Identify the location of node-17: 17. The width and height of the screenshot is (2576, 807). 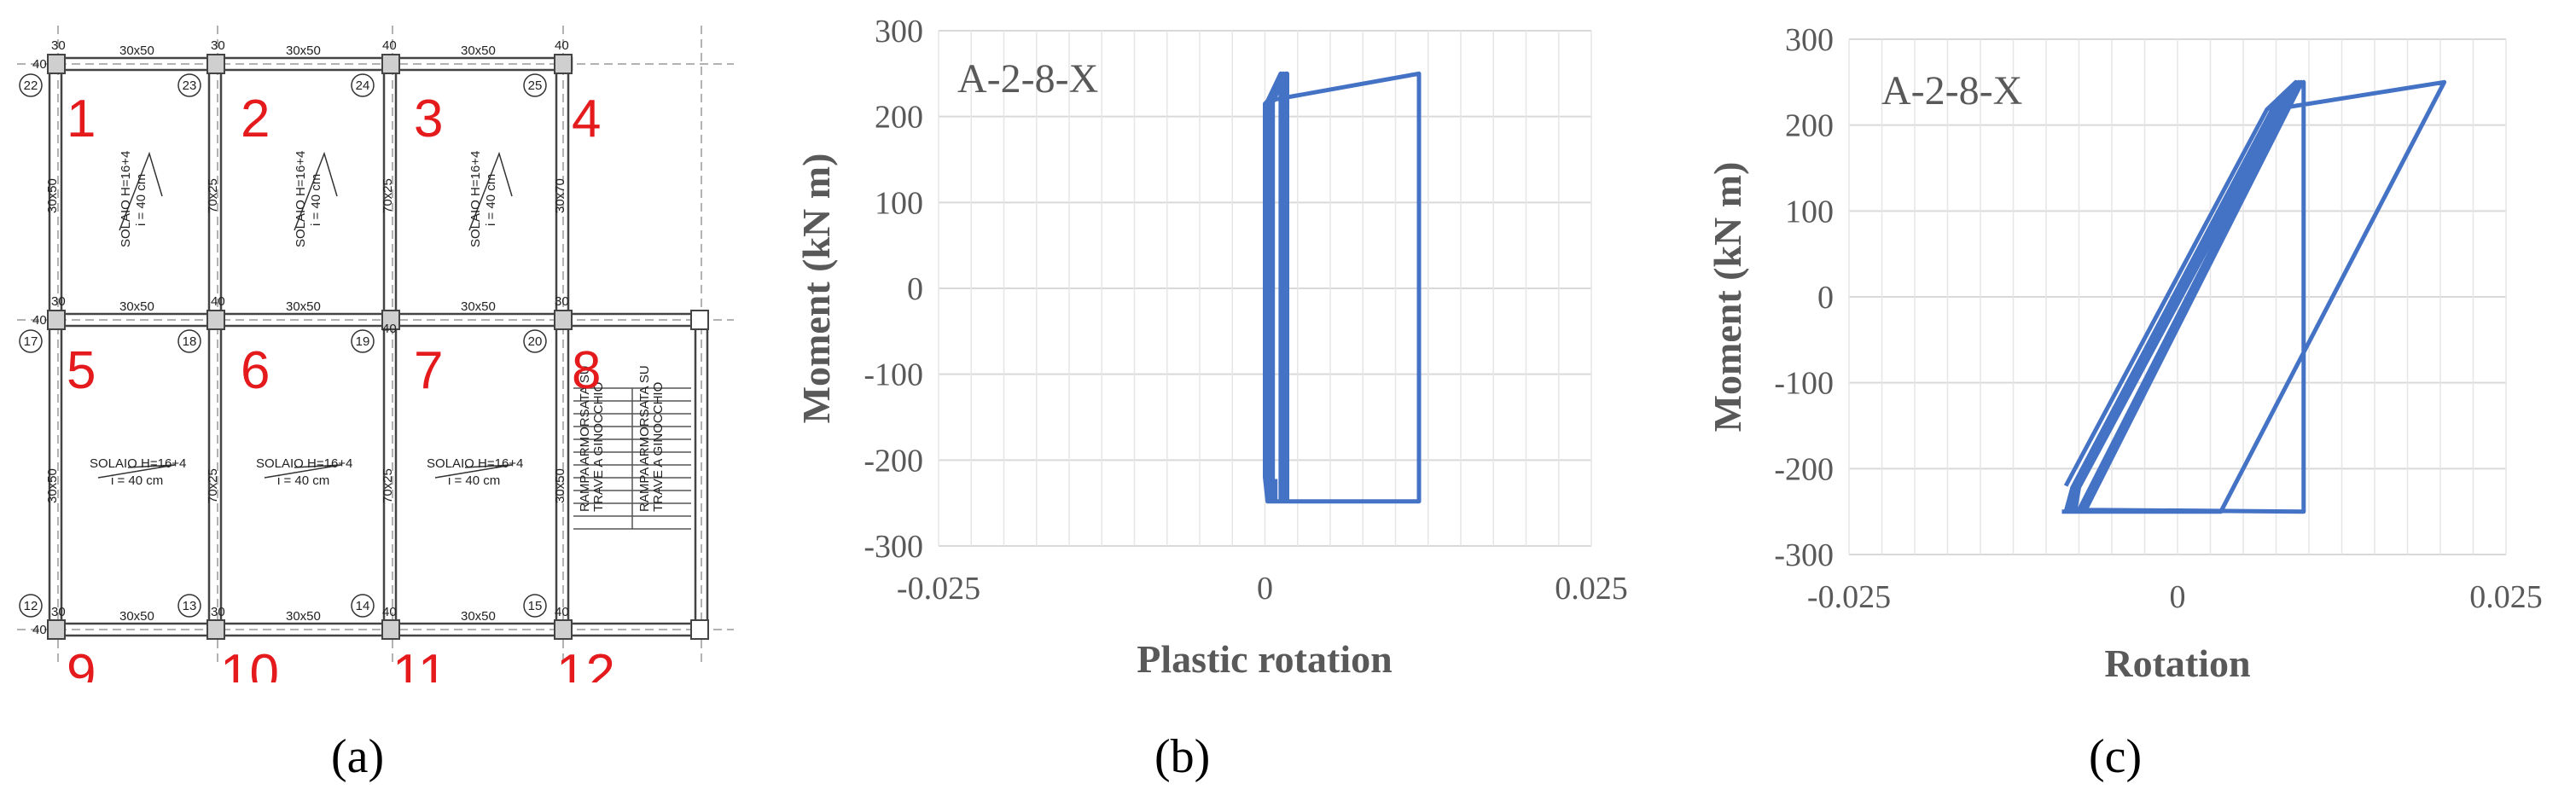
(31, 341).